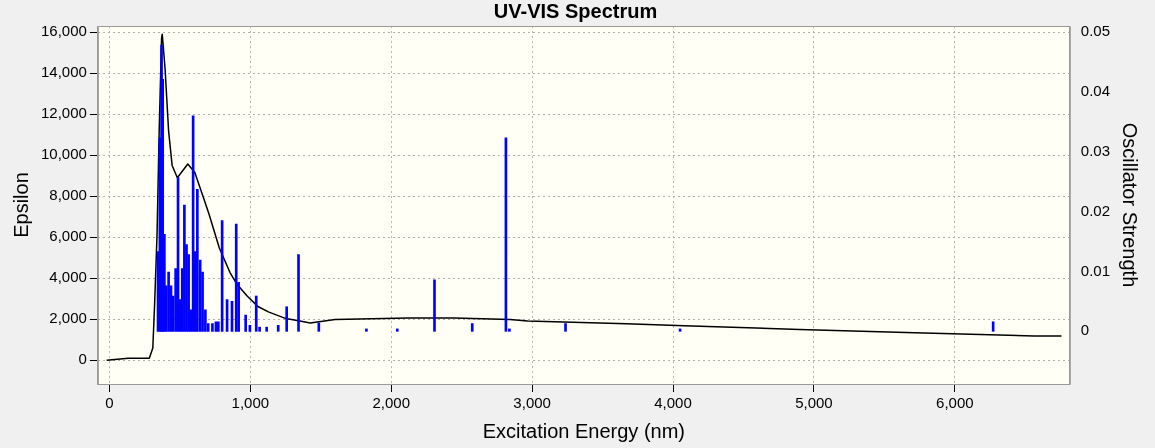 The width and height of the screenshot is (1155, 448). What do you see at coordinates (583, 430) in the screenshot?
I see `x-axis-title: Excitation Energy (nm)` at bounding box center [583, 430].